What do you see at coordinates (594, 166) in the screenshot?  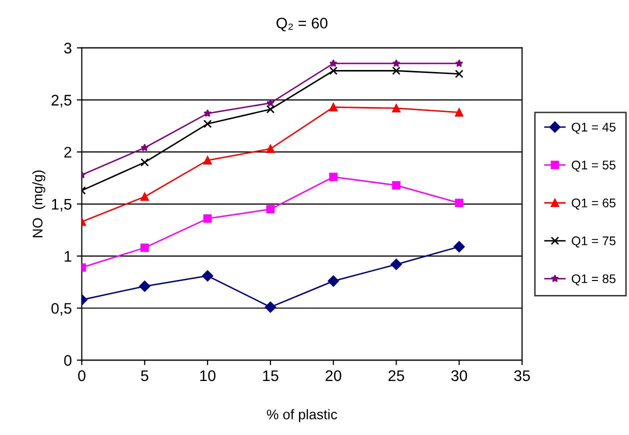 I see `legend-label: Q1 = 55` at bounding box center [594, 166].